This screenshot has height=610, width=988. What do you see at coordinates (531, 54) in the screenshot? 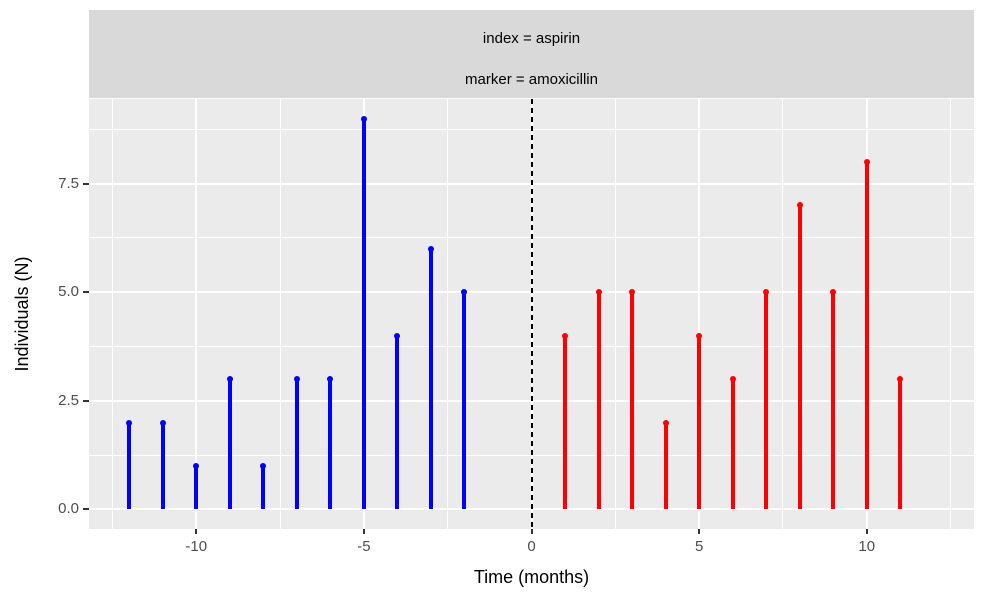
I see `facet-strip: index = aspirin marker = amoxicillin` at bounding box center [531, 54].